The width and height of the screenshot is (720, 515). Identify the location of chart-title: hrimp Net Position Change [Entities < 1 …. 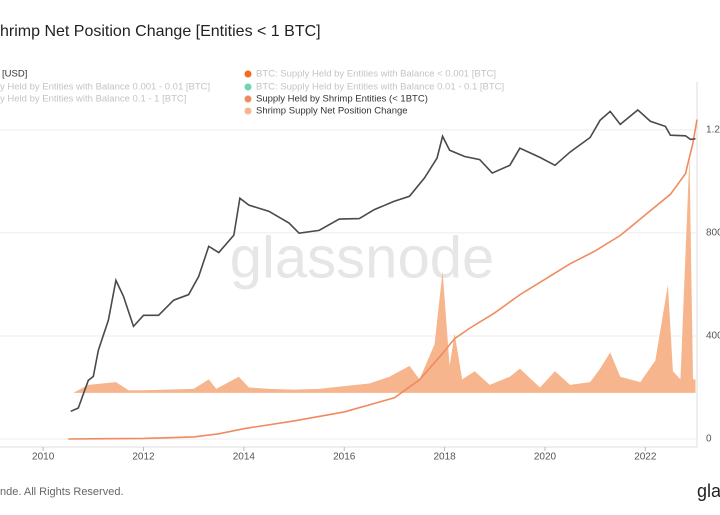
(160, 31).